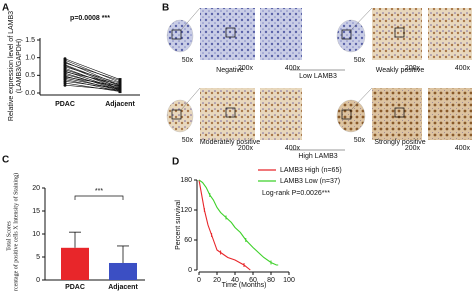  Describe the element at coordinates (30, 58) in the screenshot. I see `y-tick-label: 1.0` at that location.